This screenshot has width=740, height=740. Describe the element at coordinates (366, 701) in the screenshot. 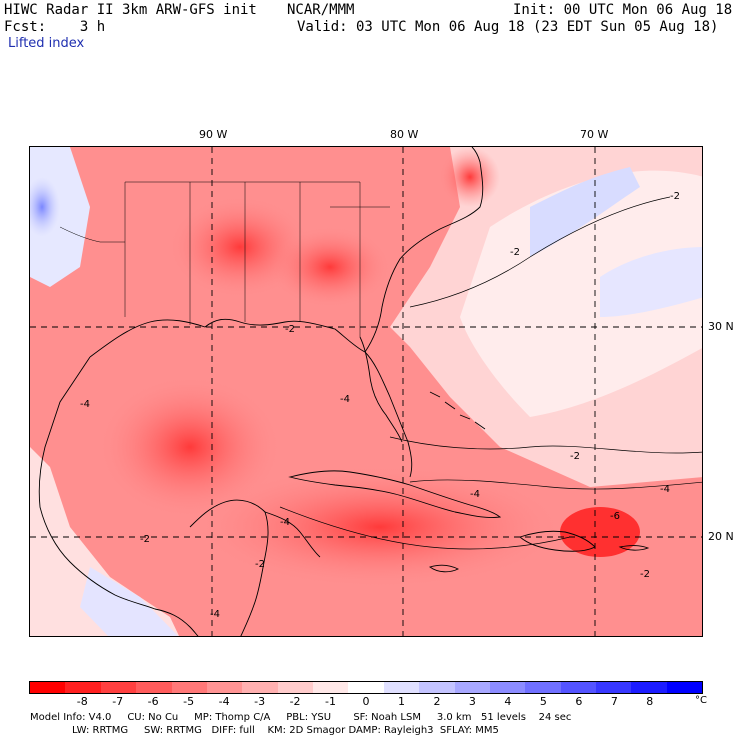

I see `colorbar-tick-label: 0` at that location.